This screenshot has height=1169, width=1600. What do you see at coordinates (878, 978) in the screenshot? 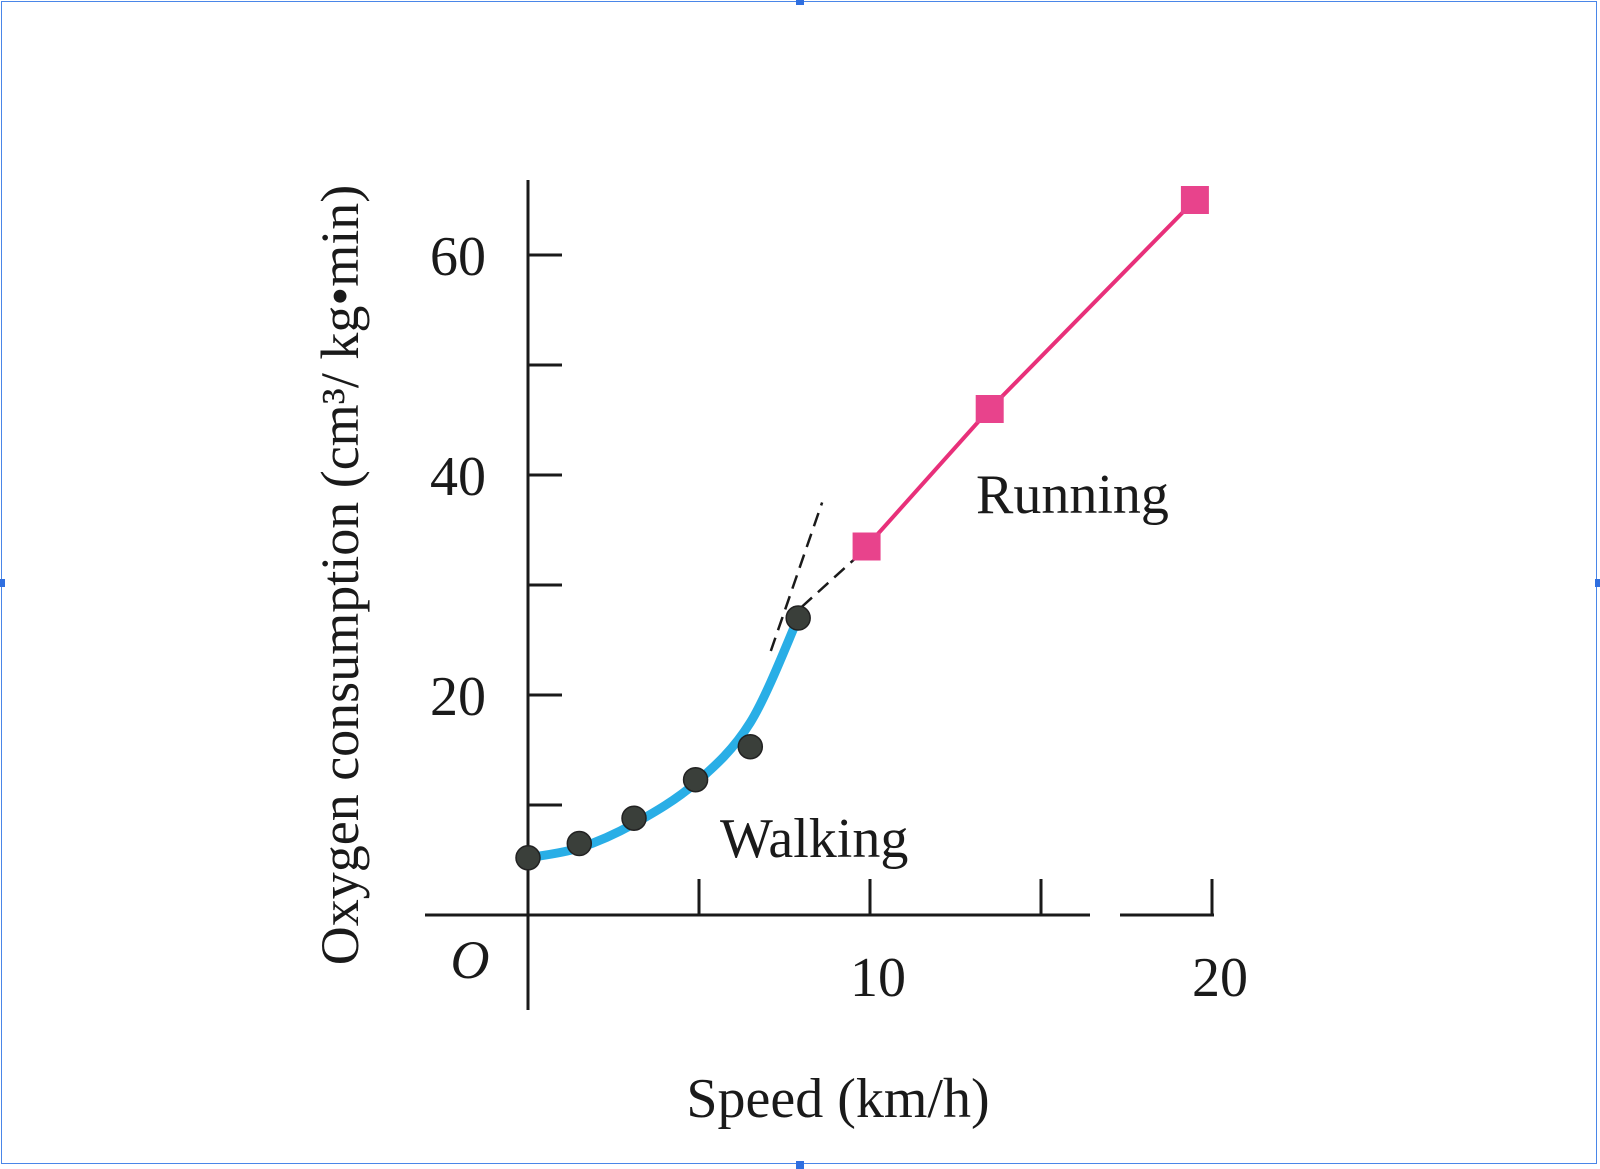
I see `x-tick-label-10: 10` at bounding box center [878, 978].